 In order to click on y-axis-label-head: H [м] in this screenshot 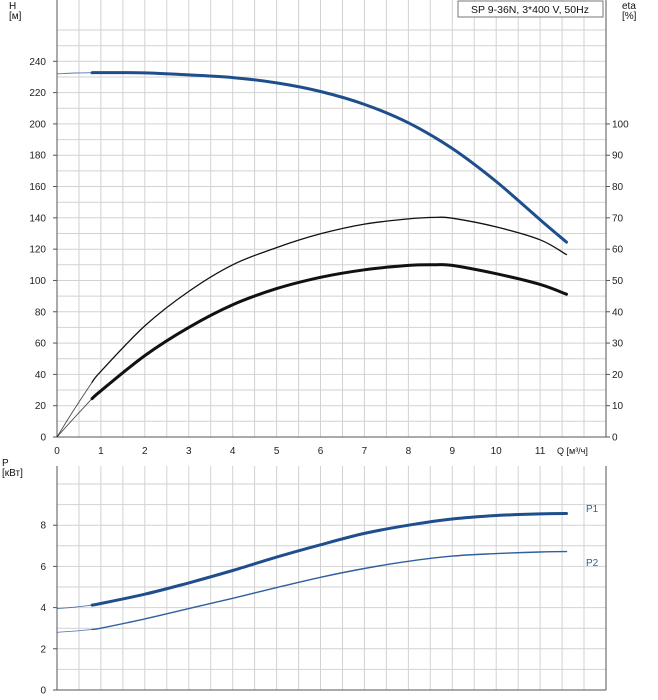, I will do `click(15, 11)`.